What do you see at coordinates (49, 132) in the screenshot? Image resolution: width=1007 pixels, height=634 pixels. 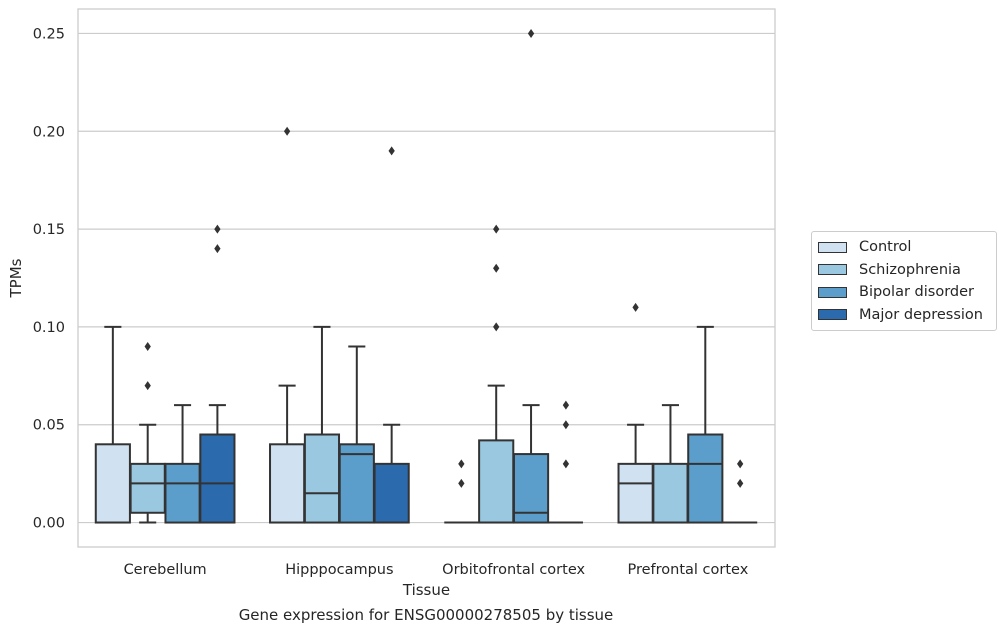 I see `y-tick-label: 0.20` at bounding box center [49, 132].